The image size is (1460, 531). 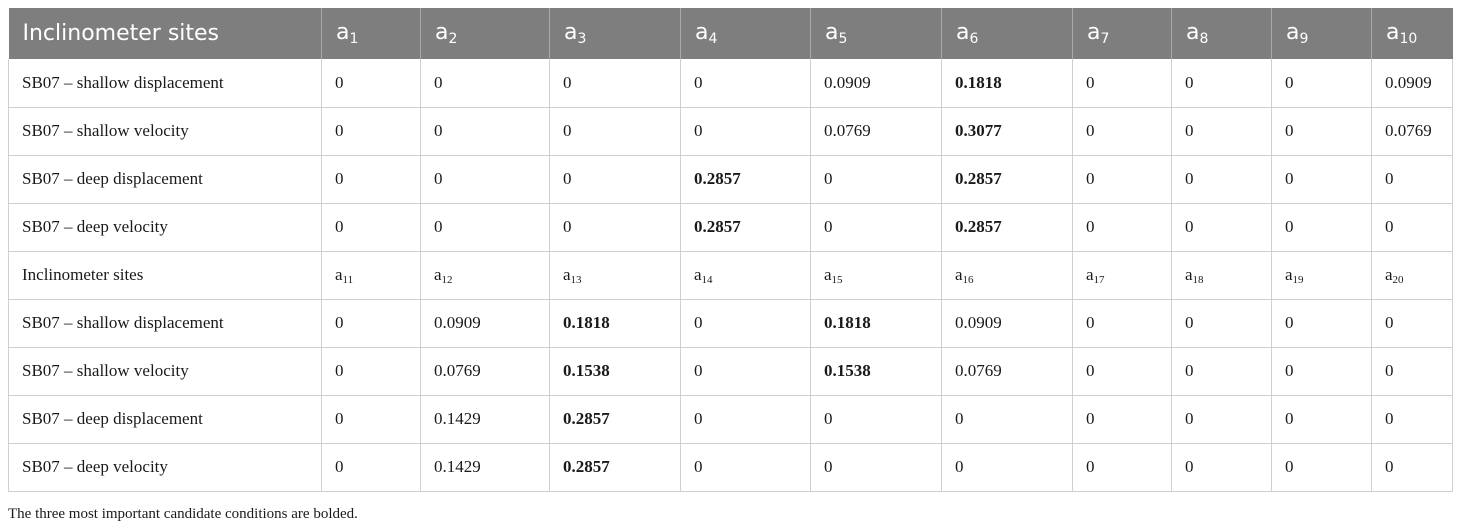 I want to click on header-cell: a7, so click(x=1122, y=33).